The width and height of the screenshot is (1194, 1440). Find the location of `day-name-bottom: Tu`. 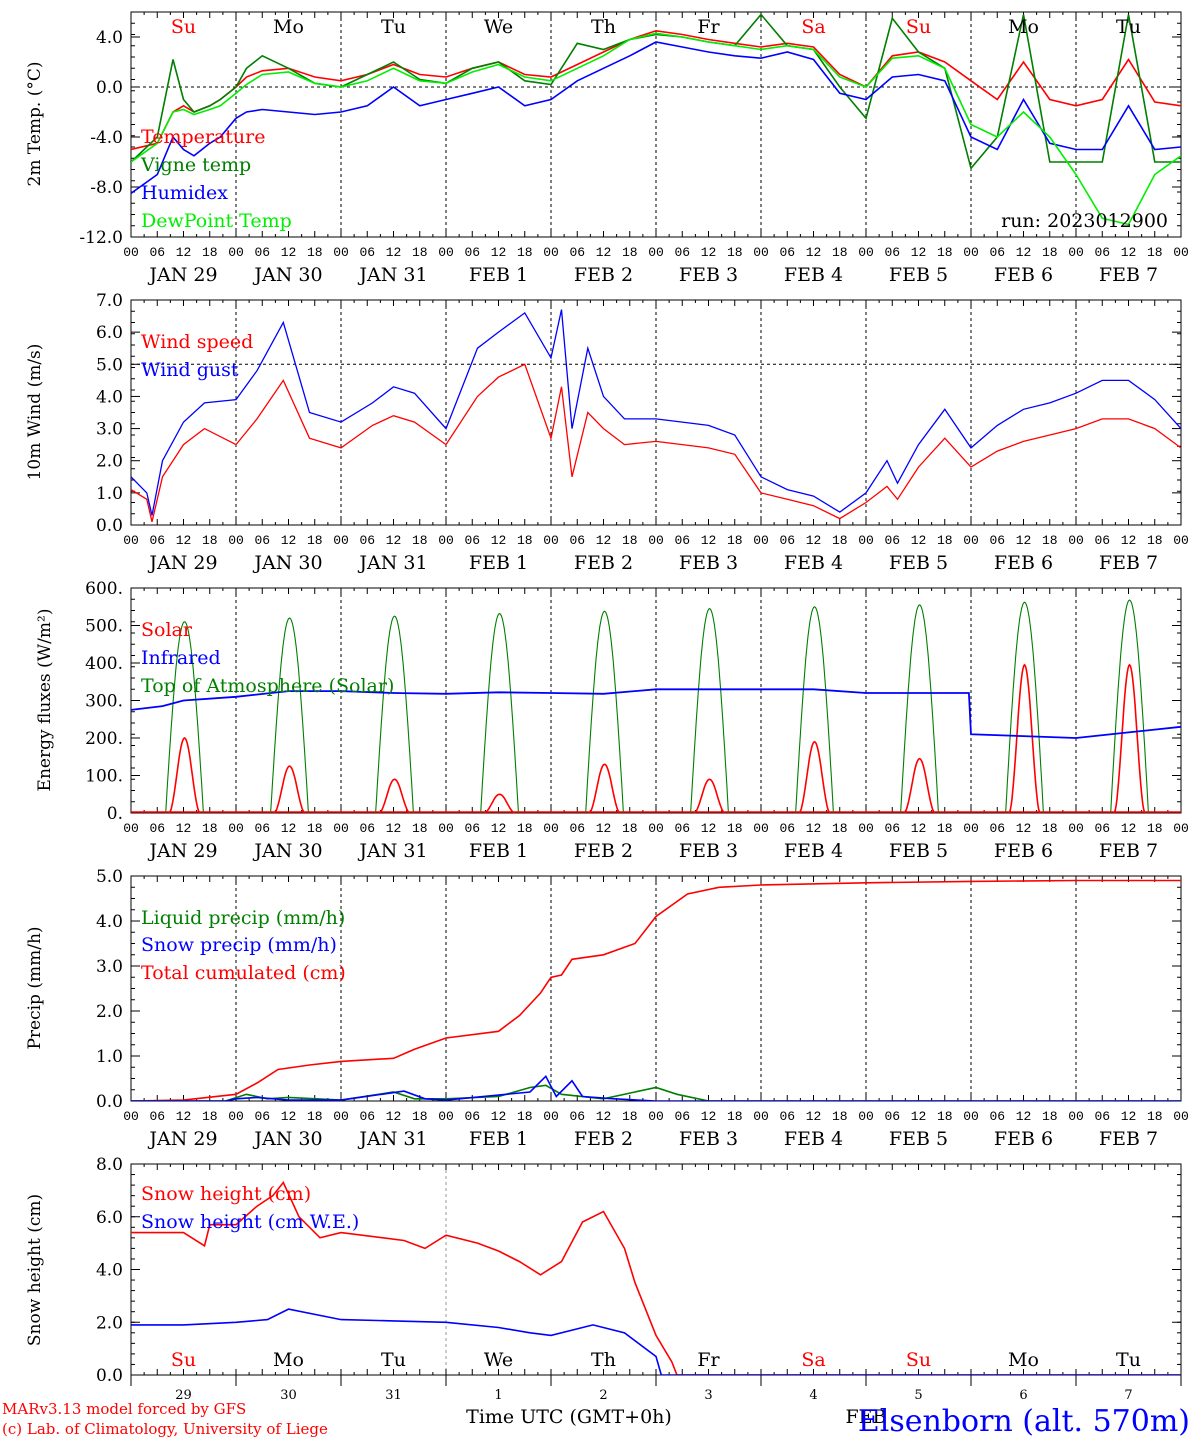

day-name-bottom: Tu is located at coordinates (1128, 1360).